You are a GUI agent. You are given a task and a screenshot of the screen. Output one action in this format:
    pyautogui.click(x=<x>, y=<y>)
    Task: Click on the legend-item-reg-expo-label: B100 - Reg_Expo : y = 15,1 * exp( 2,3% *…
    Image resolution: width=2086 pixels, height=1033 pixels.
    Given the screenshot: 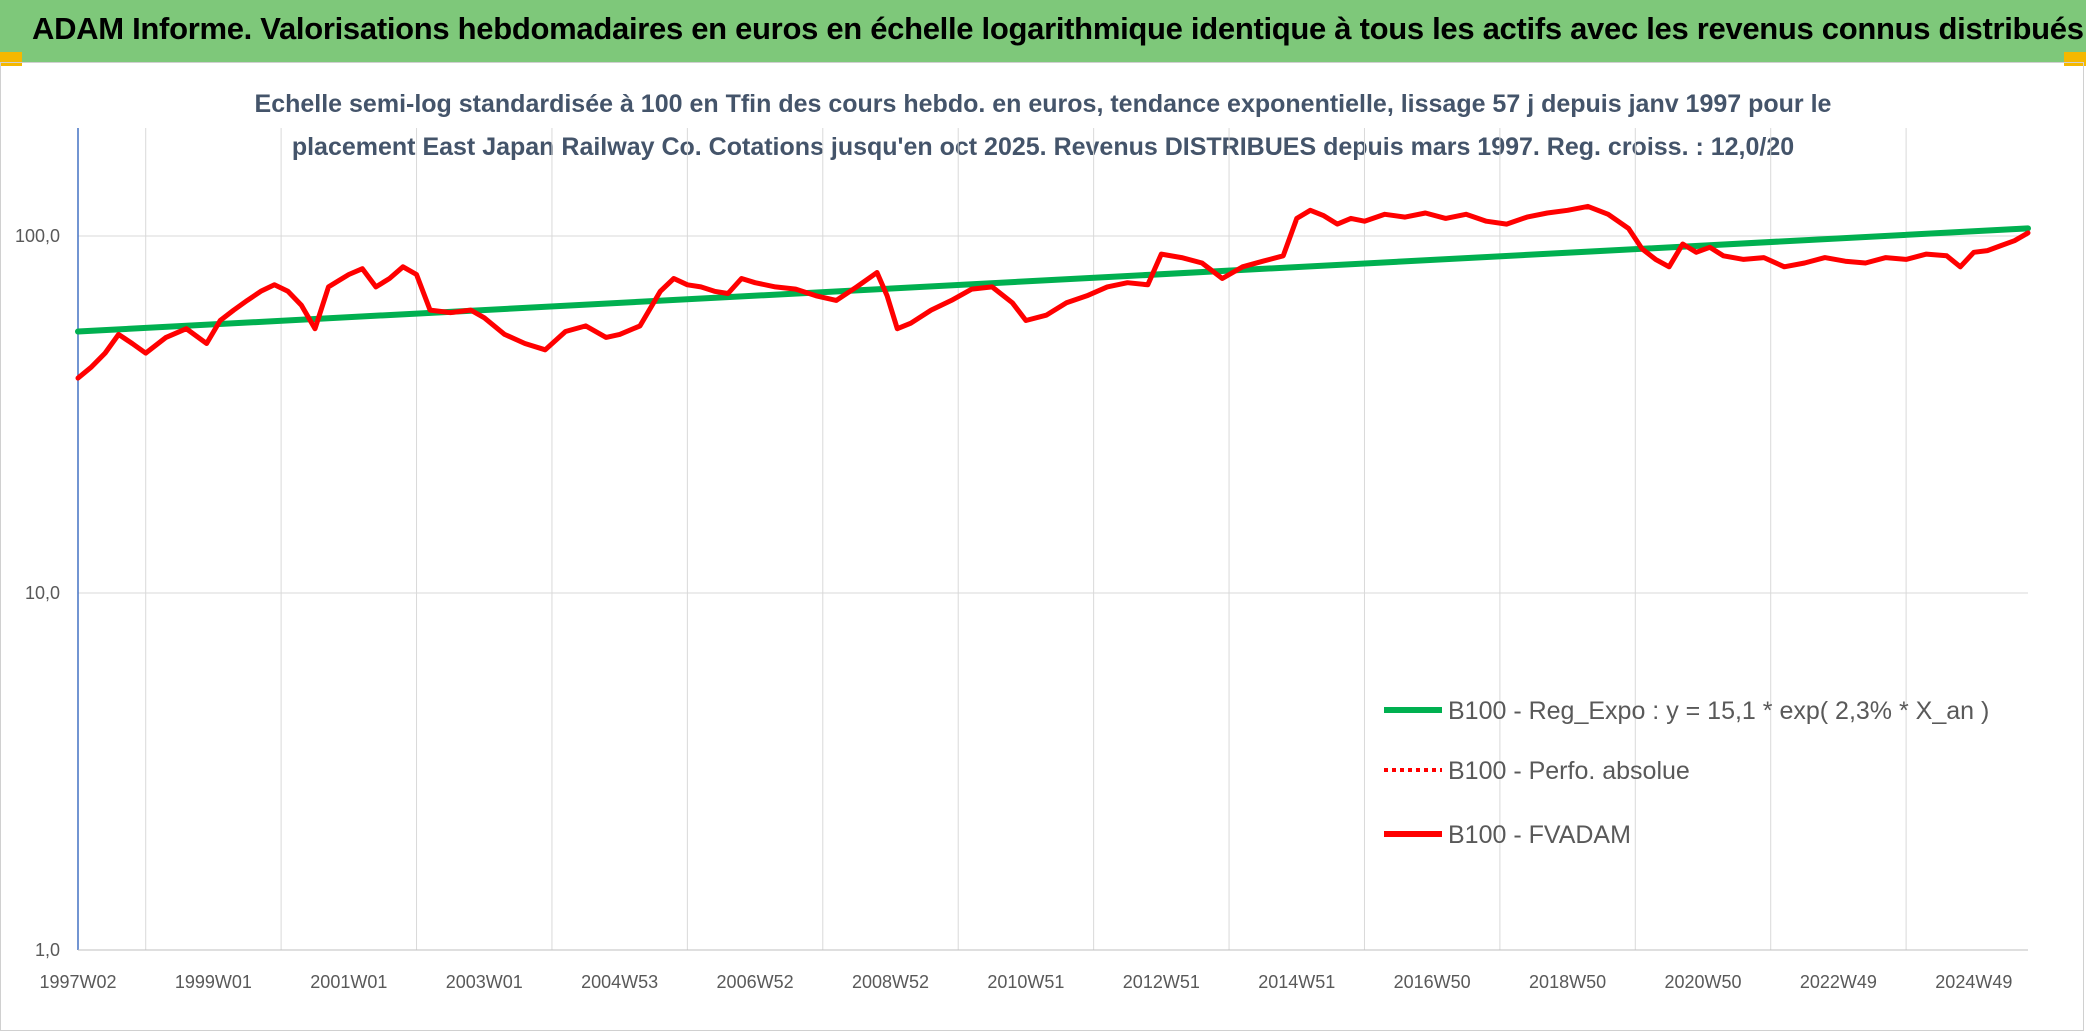 What is the action you would take?
    pyautogui.click(x=1718, y=711)
    